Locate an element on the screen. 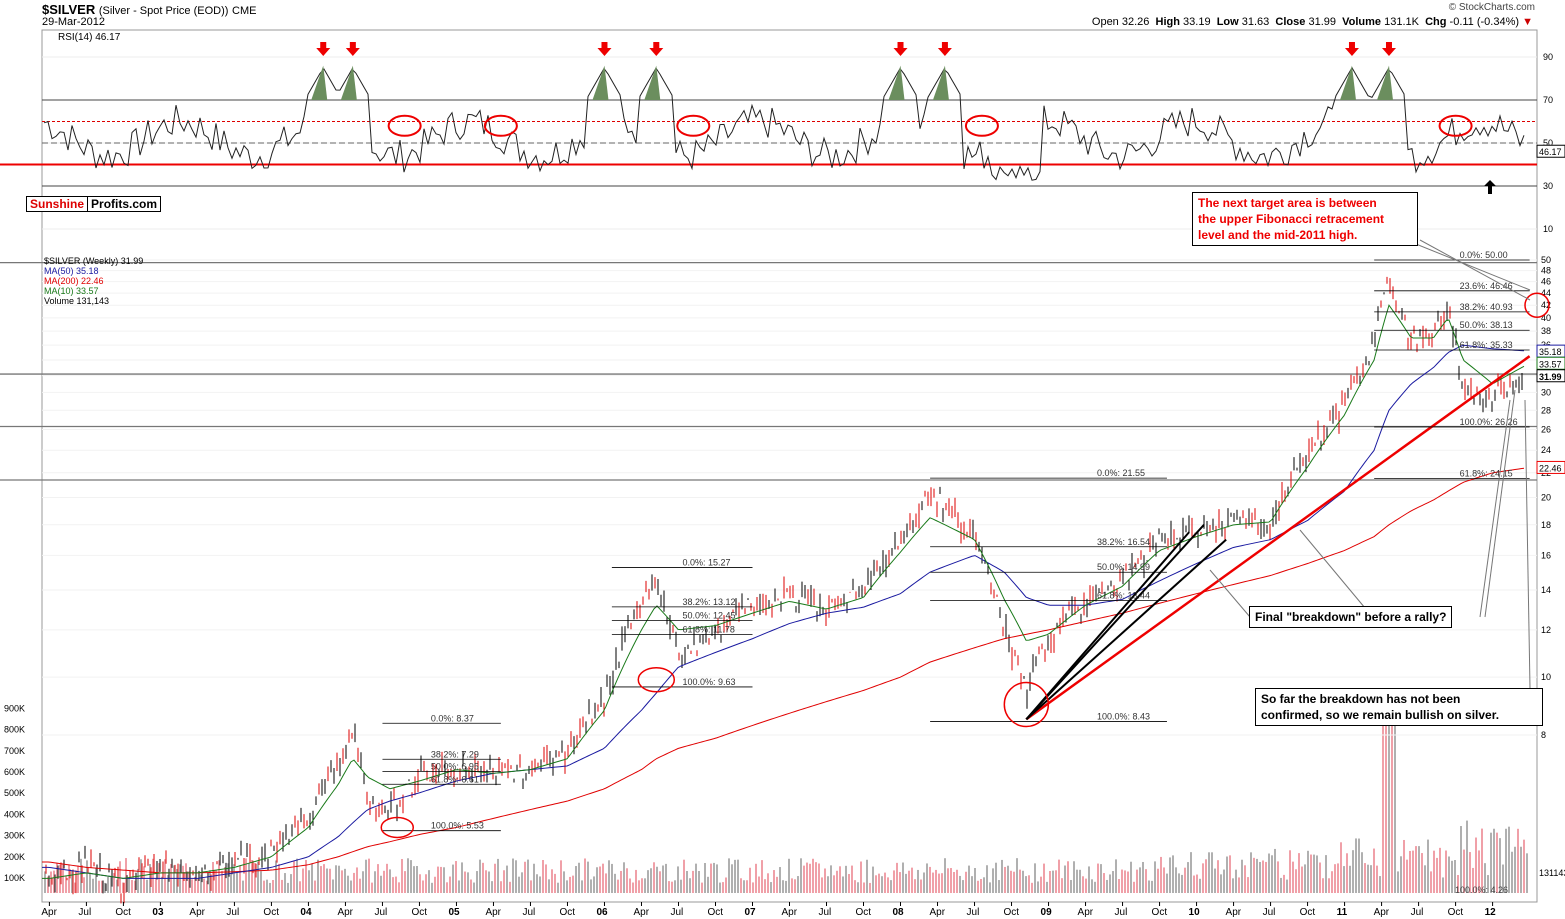 Image resolution: width=1565 pixels, height=919 pixels. high-value: 33.19 is located at coordinates (1197, 22).